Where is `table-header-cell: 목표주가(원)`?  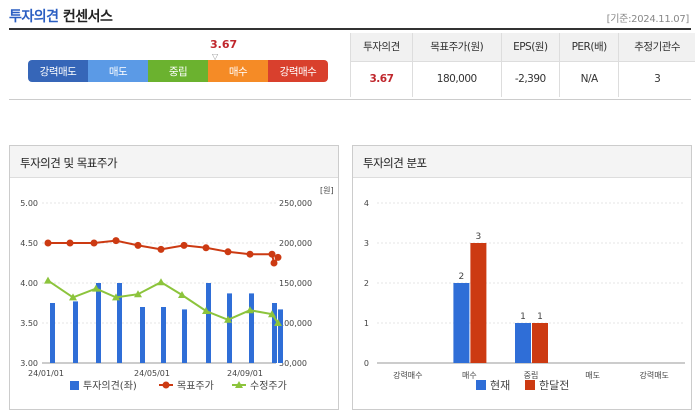 table-header-cell: 목표주가(원) is located at coordinates (456, 47).